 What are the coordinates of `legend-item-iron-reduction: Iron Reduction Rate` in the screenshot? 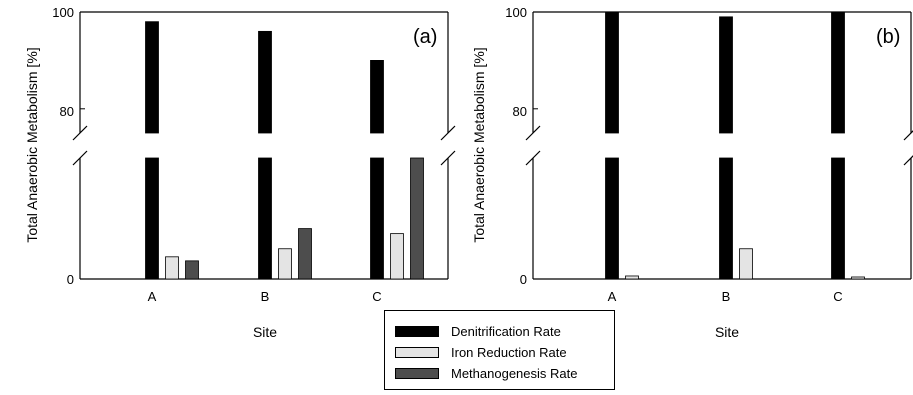 It's located at (481, 352).